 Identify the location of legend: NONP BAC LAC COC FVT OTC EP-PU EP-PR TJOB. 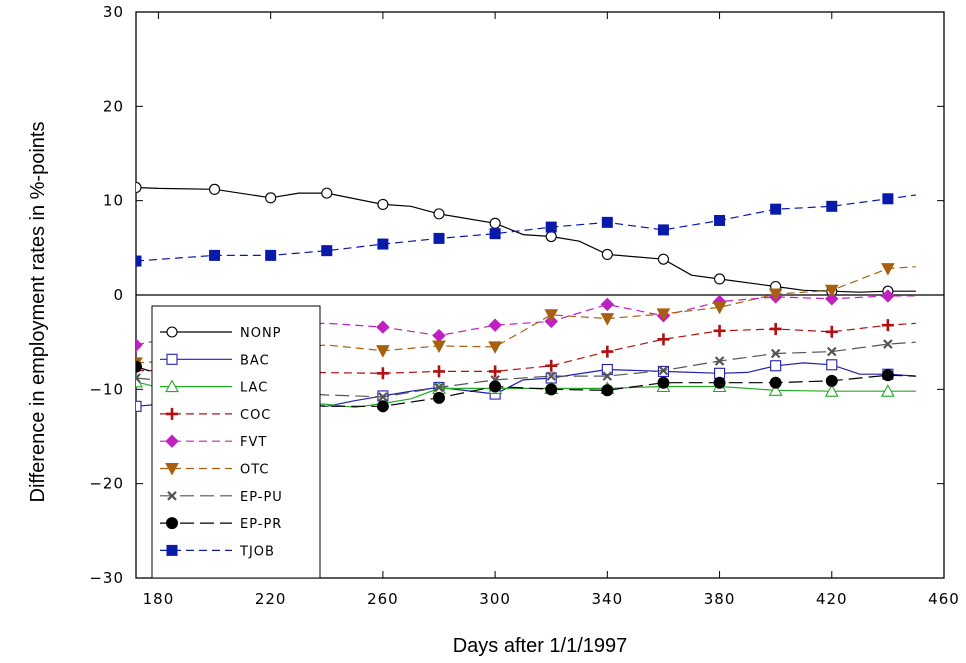
(236, 442).